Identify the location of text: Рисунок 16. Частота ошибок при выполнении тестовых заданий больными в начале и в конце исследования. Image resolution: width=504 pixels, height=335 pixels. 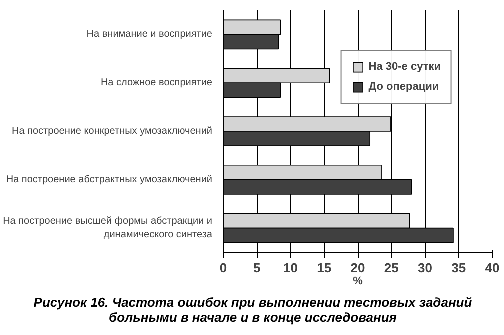
(253, 310).